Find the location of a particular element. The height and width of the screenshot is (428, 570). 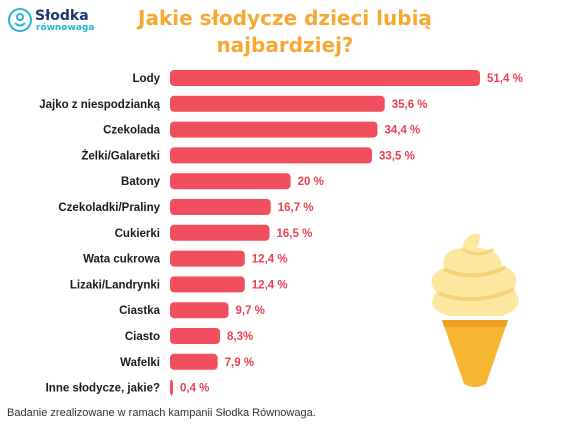

value-label: 7,9 % is located at coordinates (239, 363).